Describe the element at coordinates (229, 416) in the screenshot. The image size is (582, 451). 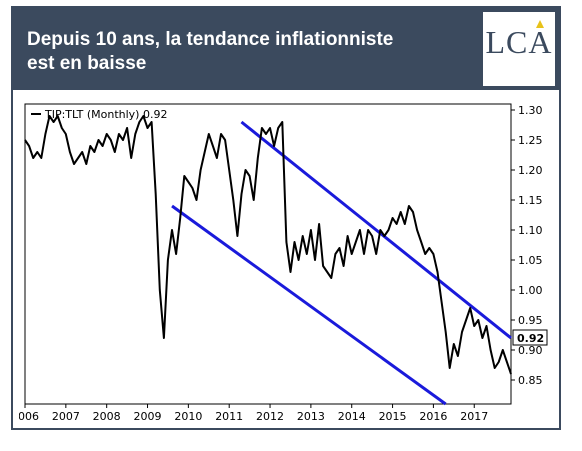
I see `x-tick-label: 2011` at that location.